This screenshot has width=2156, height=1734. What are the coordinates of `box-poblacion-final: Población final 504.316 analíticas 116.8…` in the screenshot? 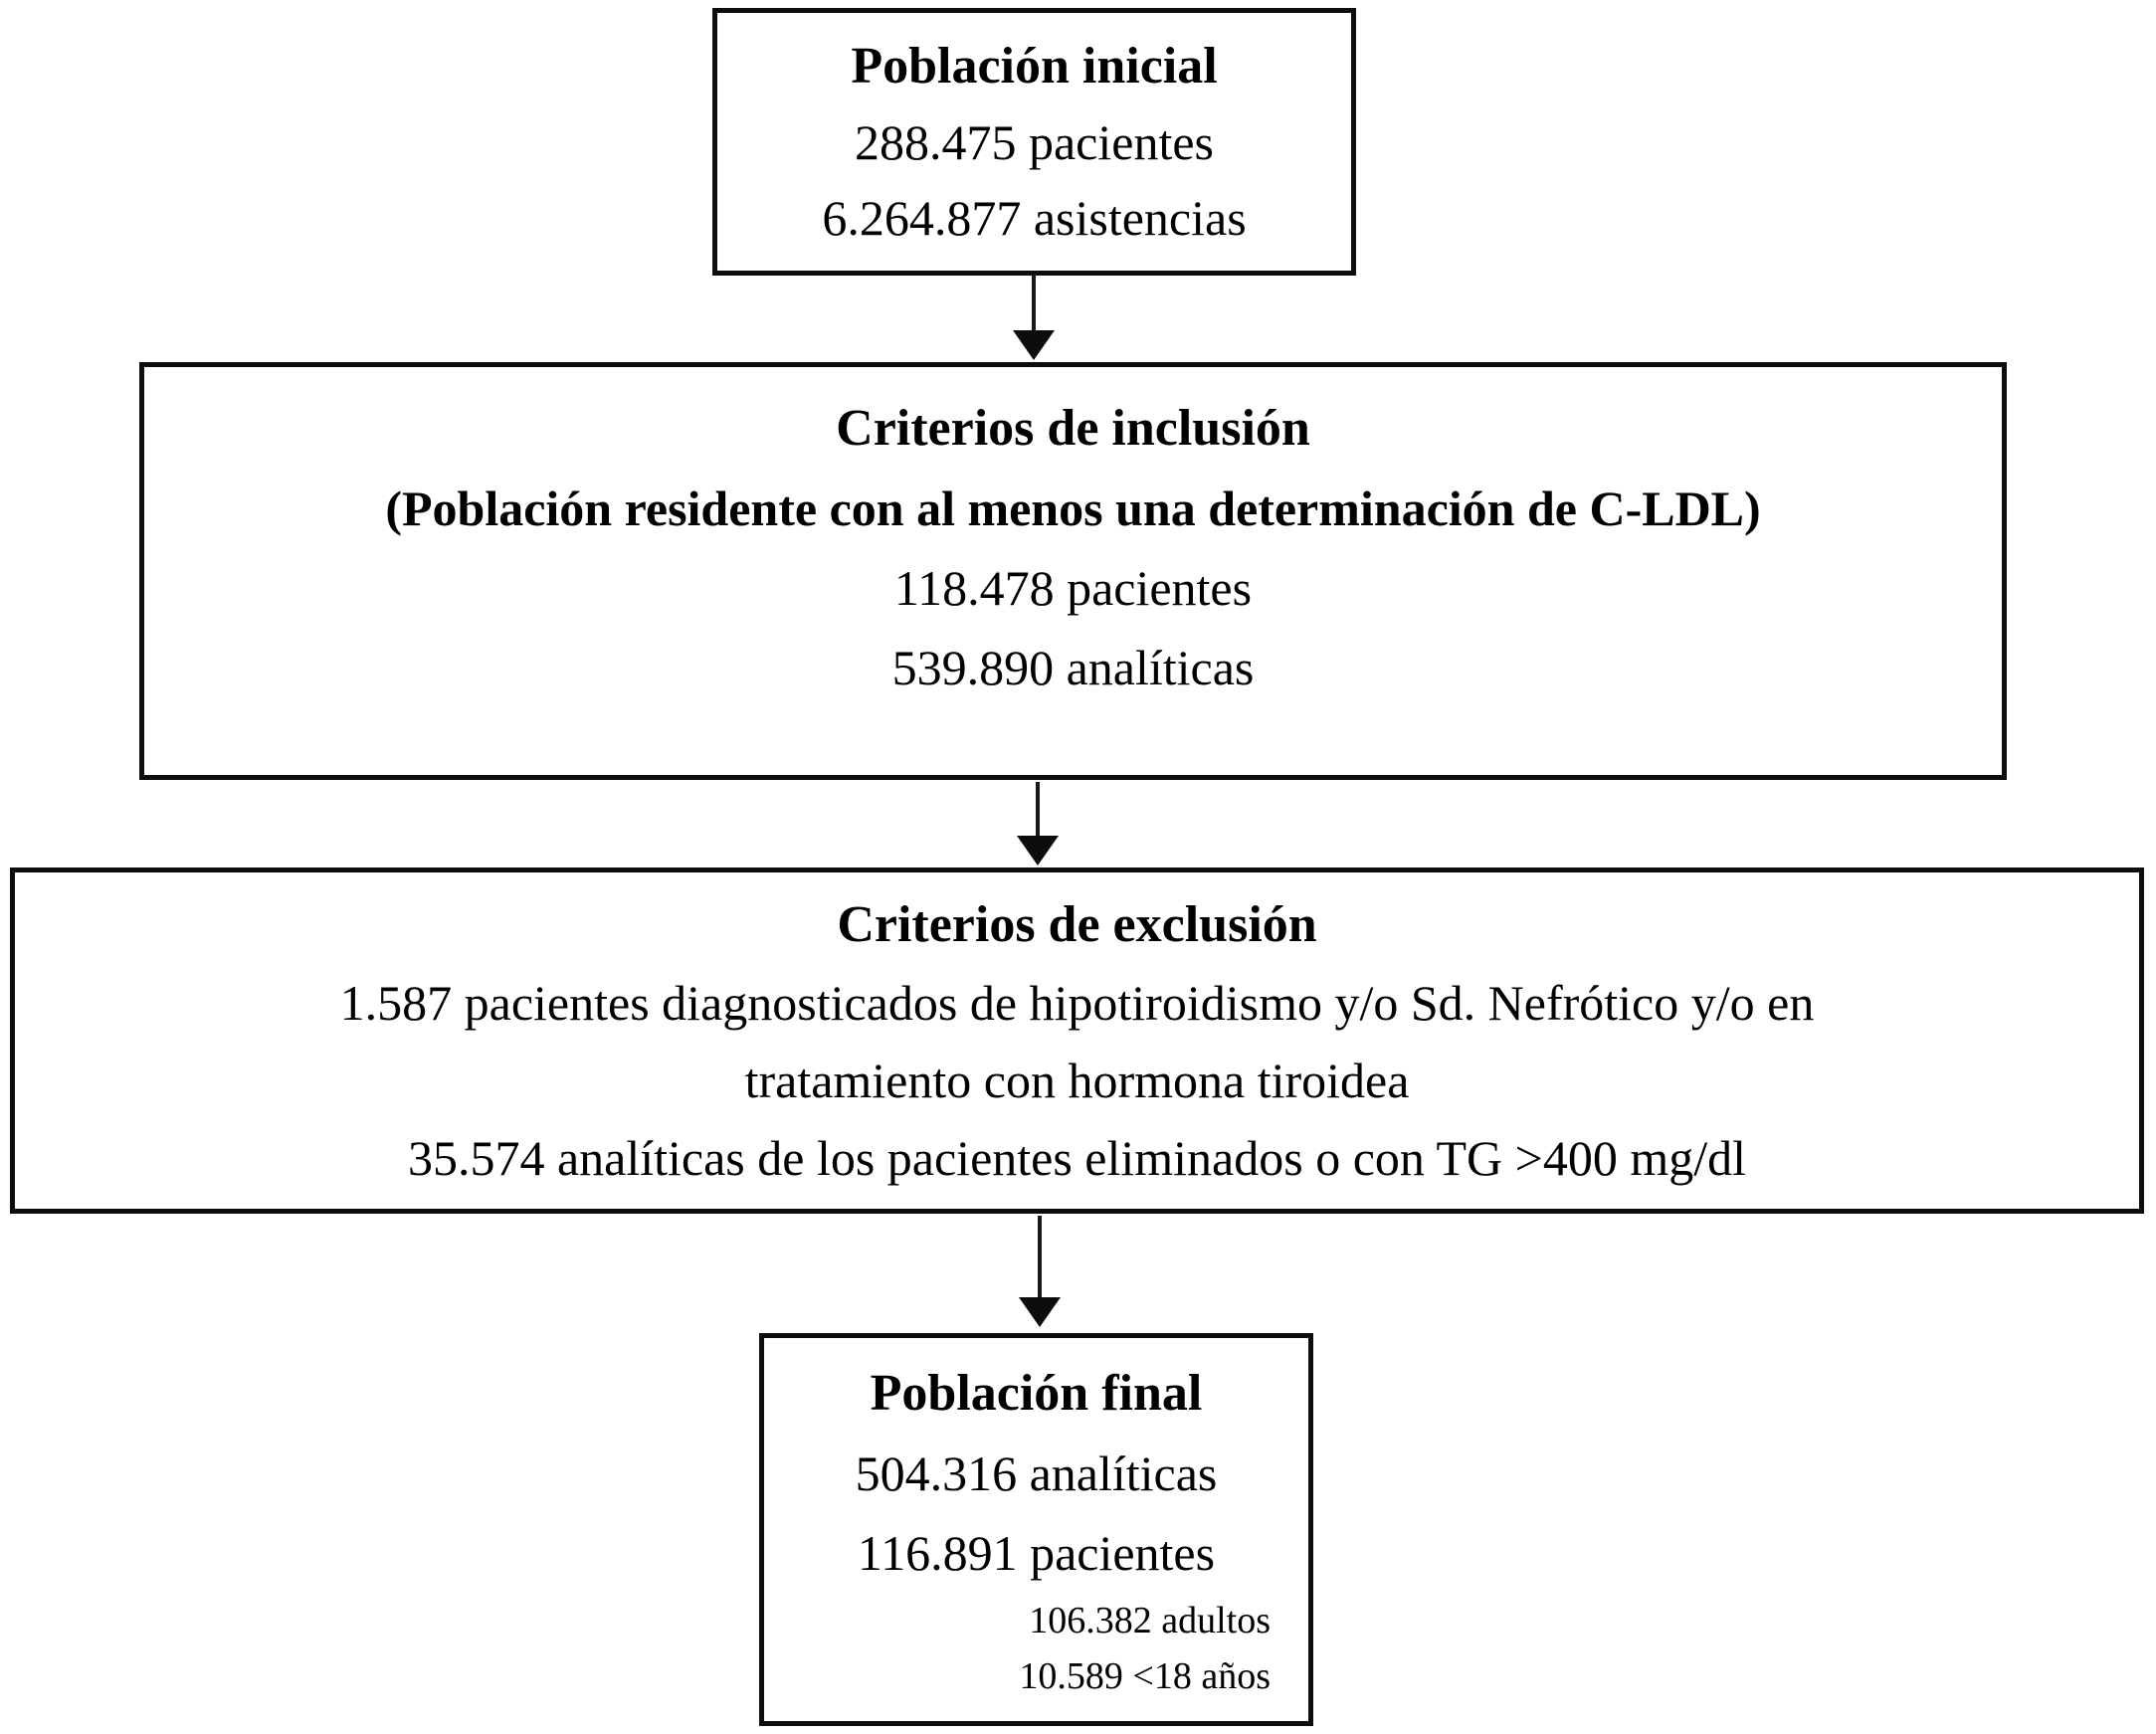 It's located at (1036, 1529).